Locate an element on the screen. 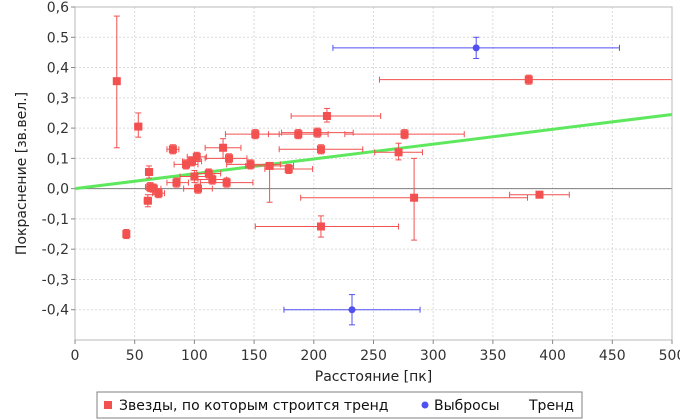 The width and height of the screenshot is (680, 420). legend-box is located at coordinates (339, 405).